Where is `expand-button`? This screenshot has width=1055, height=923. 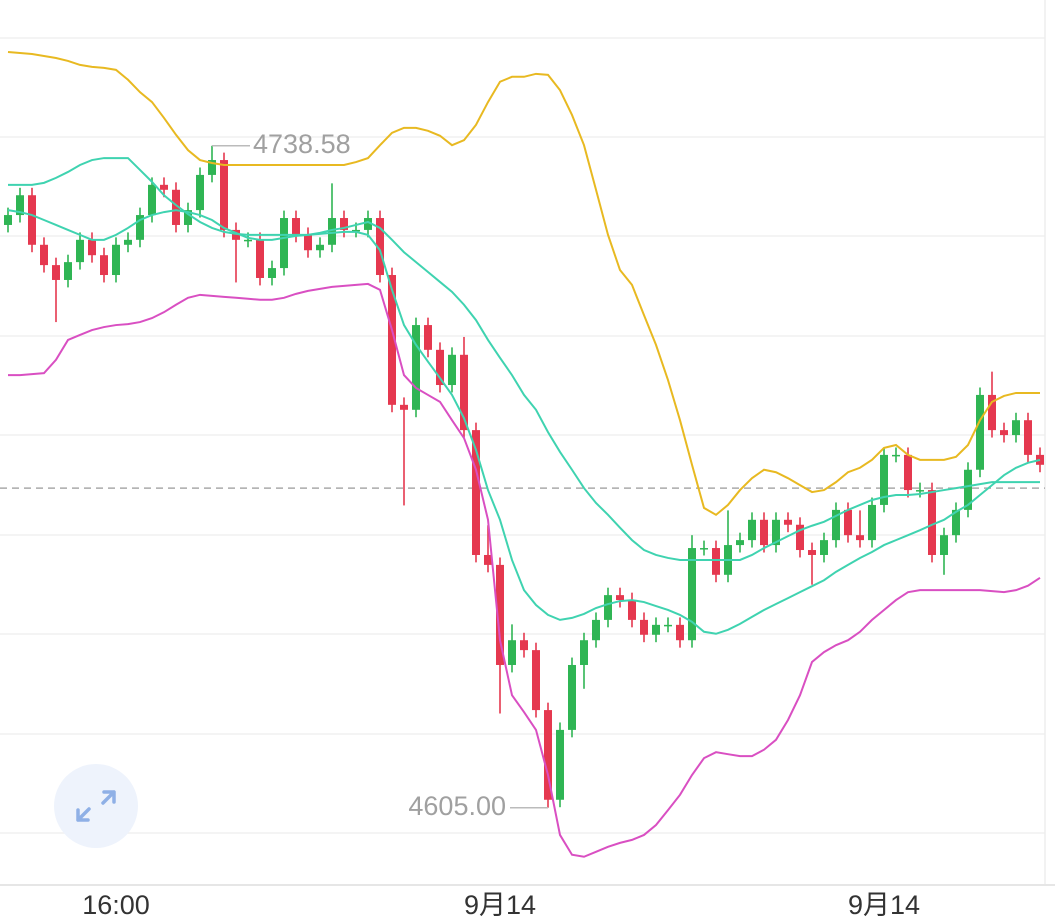 expand-button is located at coordinates (96, 806).